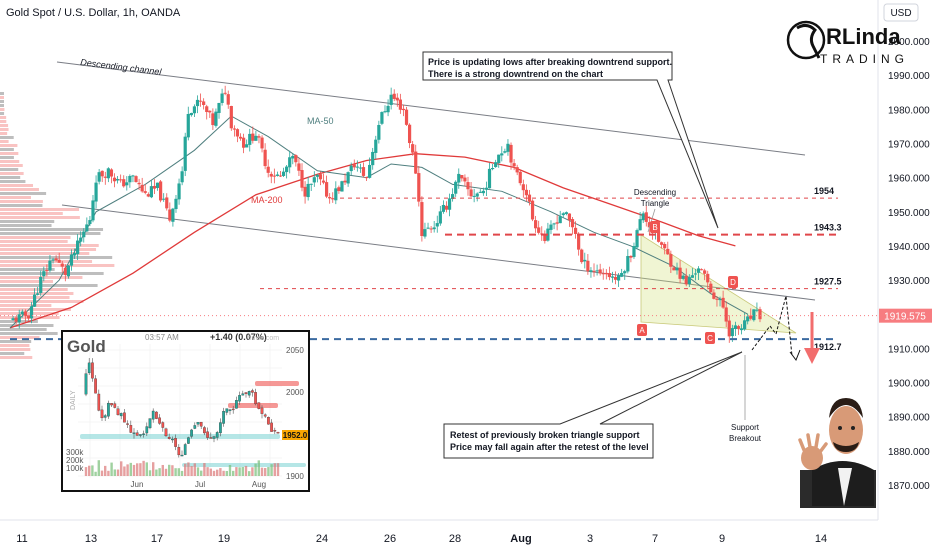 This screenshot has height=555, width=932. Describe the element at coordinates (75, 468) in the screenshot. I see `inset-volume-tick: 100k` at that location.